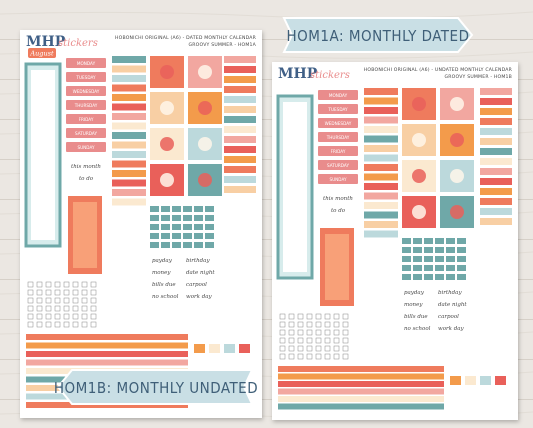 The height and width of the screenshot is (428, 533). What do you see at coordinates (450, 293) in the screenshot?
I see `label-sticker: birthday` at bounding box center [450, 293].